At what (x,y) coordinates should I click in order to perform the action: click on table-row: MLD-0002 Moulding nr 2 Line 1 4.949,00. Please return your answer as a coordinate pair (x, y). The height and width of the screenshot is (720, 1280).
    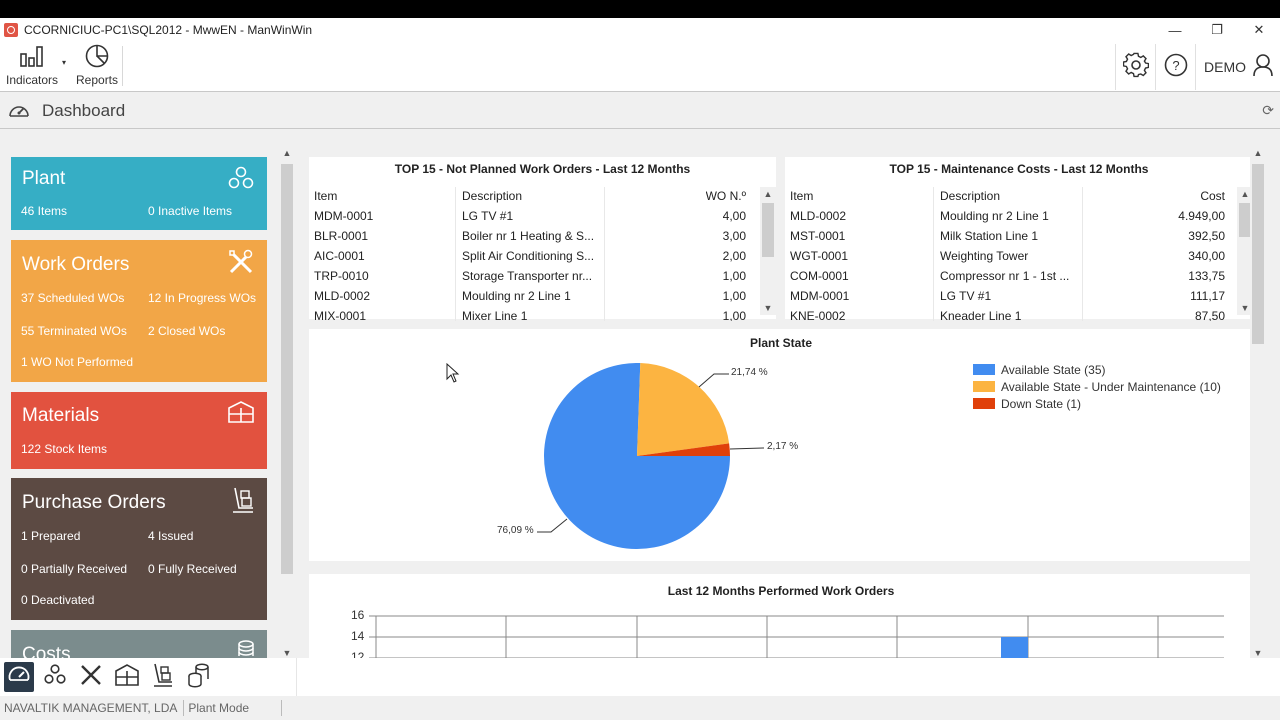
    Looking at the image, I should click on (1011, 219).